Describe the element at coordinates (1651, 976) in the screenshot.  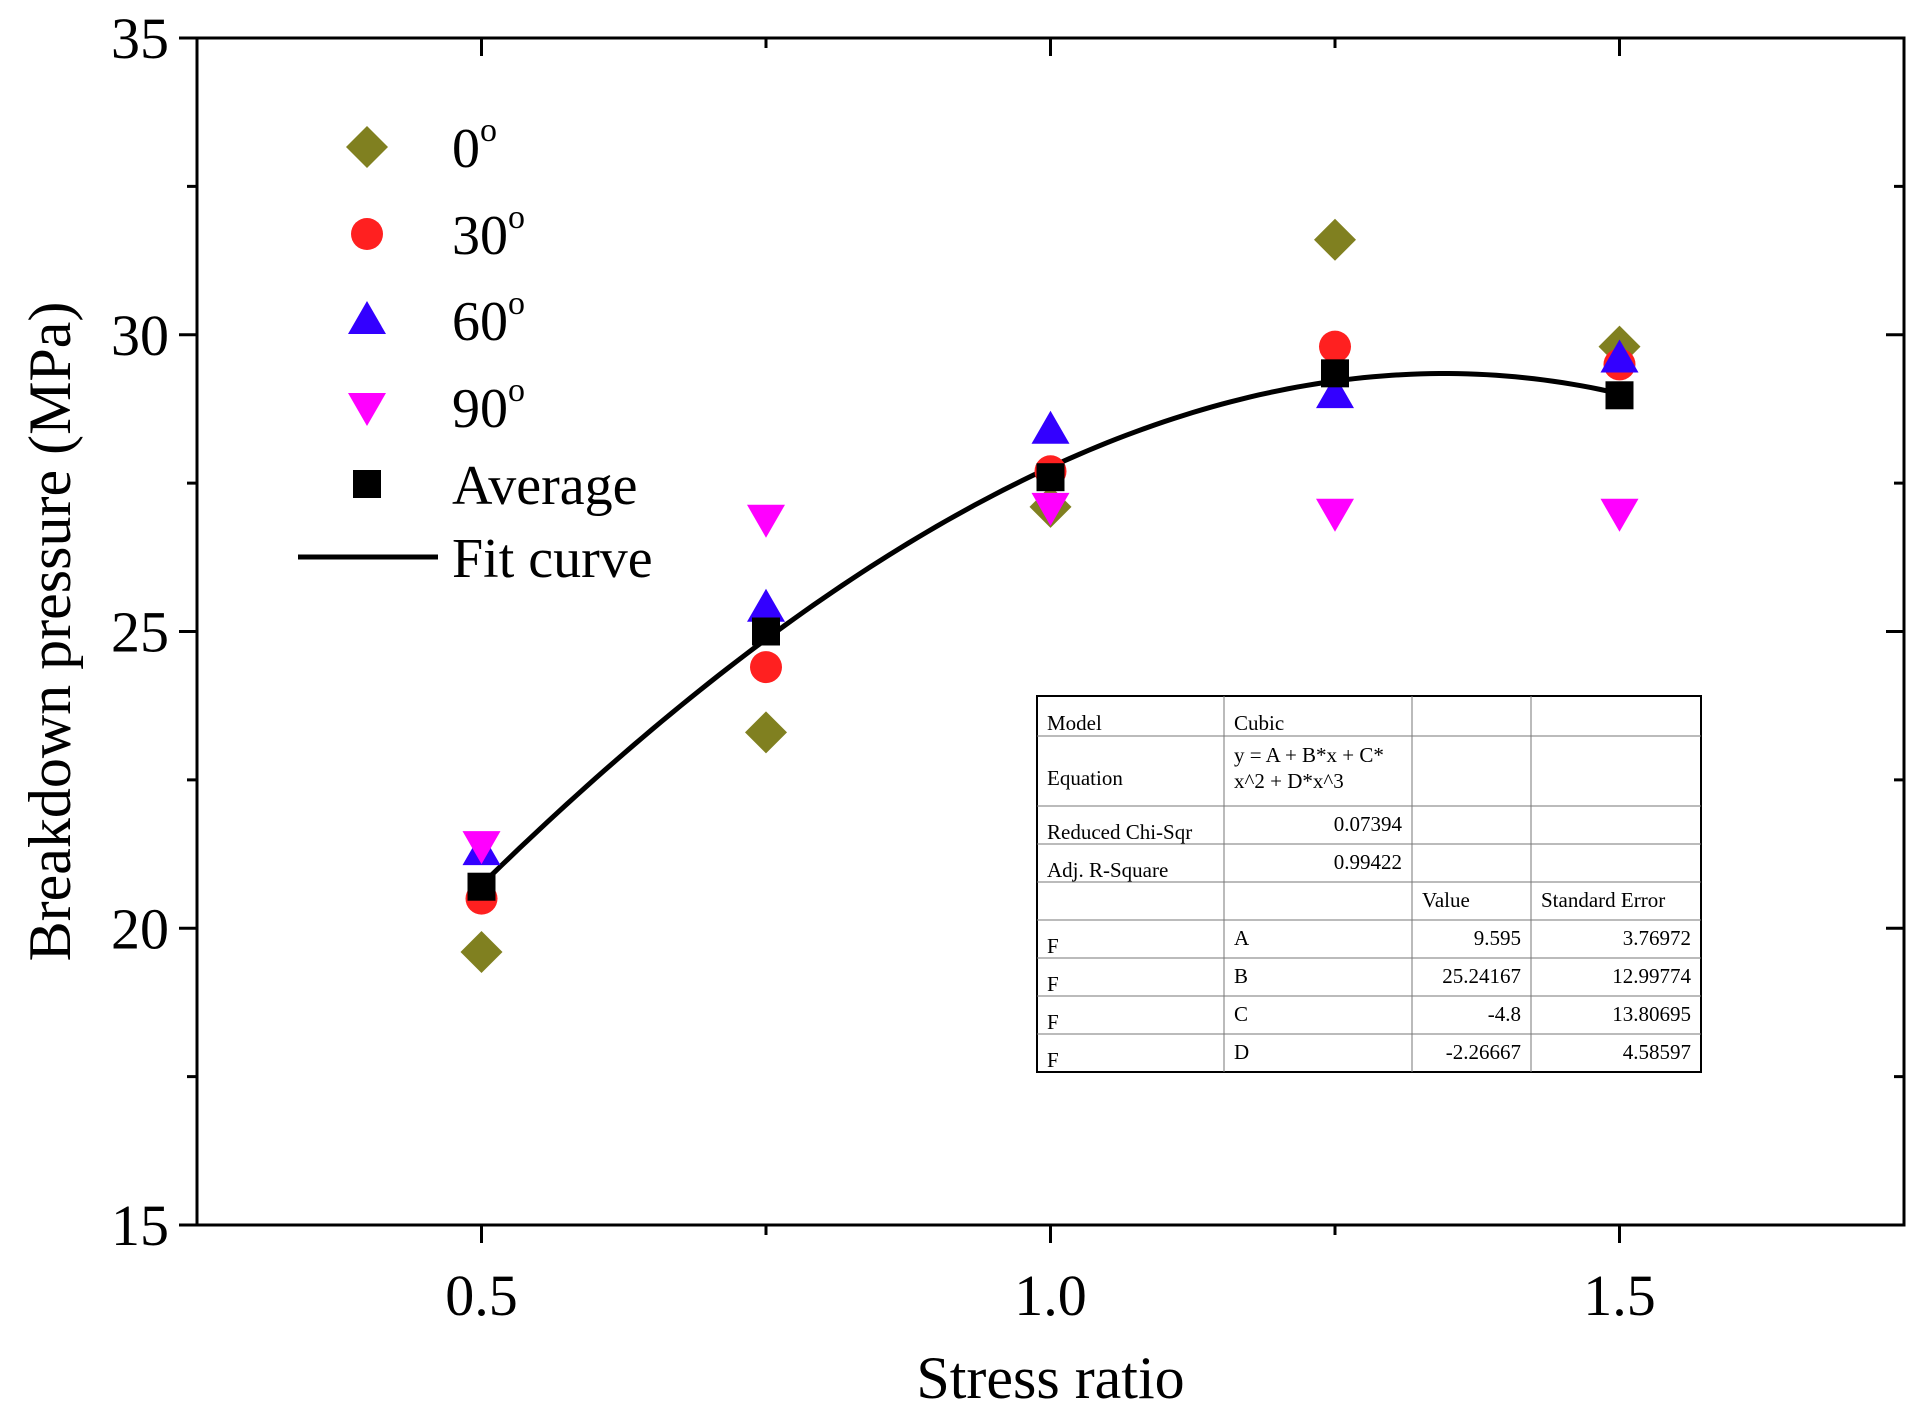
I see `fit-table-cell: 12.99774` at that location.